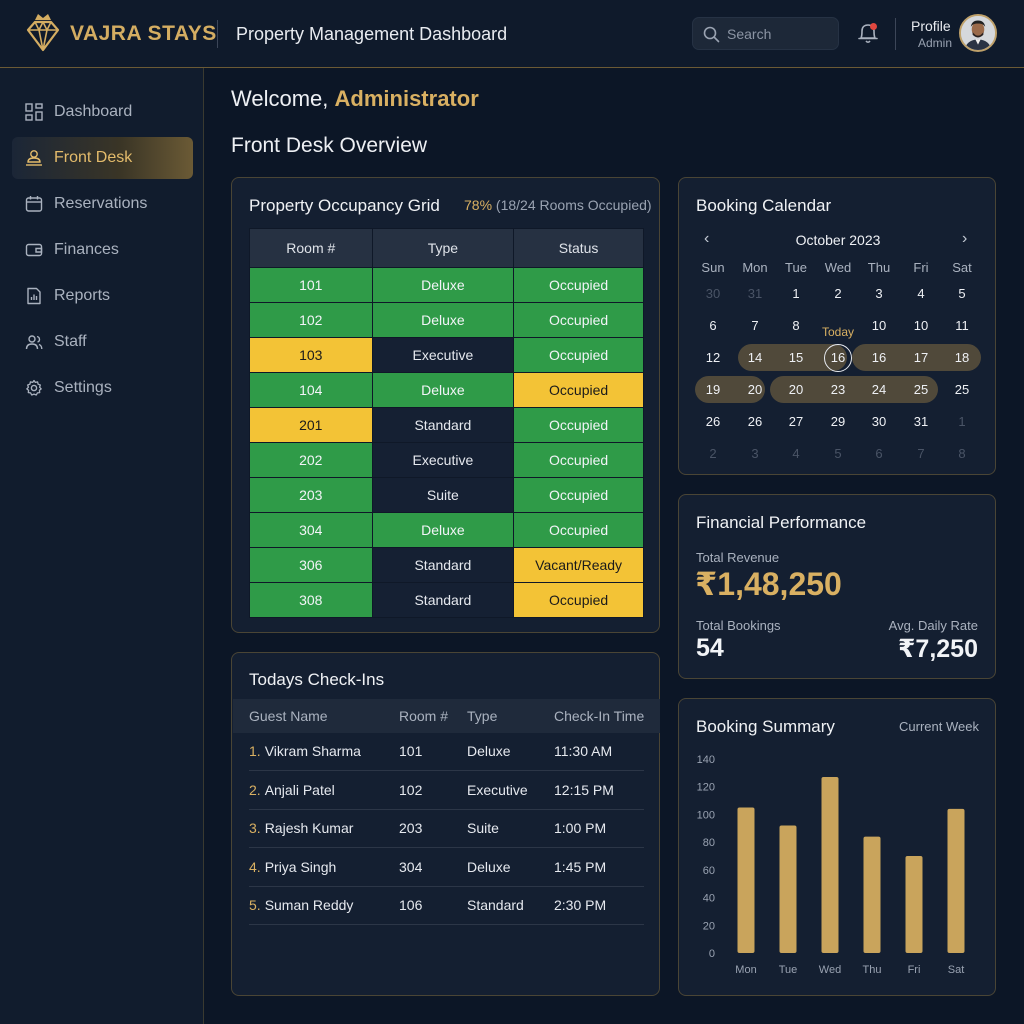 The width and height of the screenshot is (1024, 1024). What do you see at coordinates (755, 357) in the screenshot?
I see `calendar-day: 14` at bounding box center [755, 357].